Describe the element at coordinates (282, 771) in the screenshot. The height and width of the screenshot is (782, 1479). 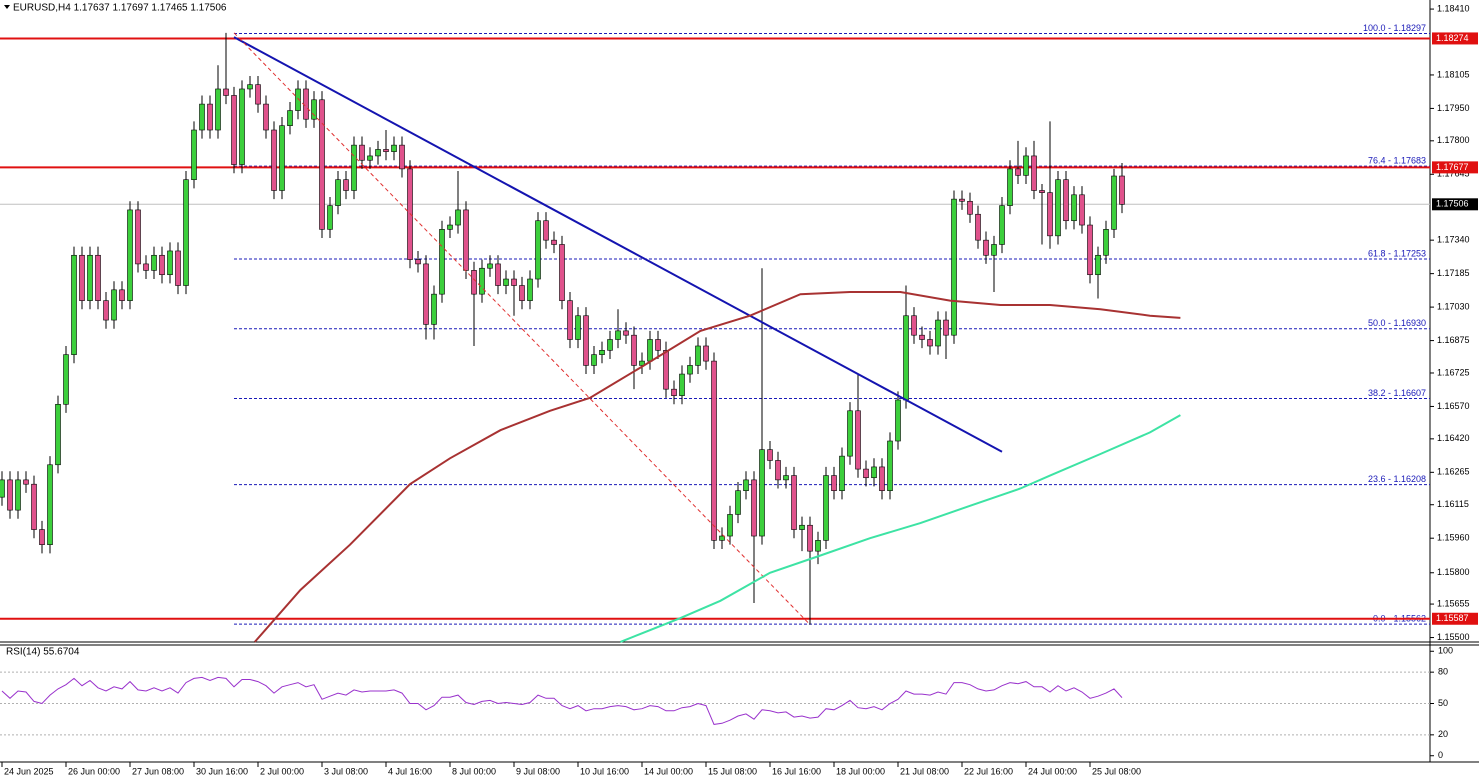
I see `x-tick-label: 2 Jul 00:00` at that location.